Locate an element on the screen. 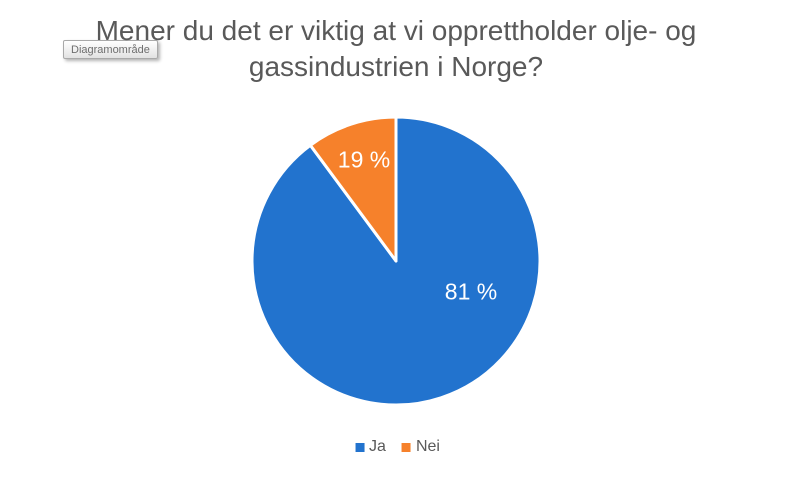  data-label-nei: 19 % is located at coordinates (364, 159).